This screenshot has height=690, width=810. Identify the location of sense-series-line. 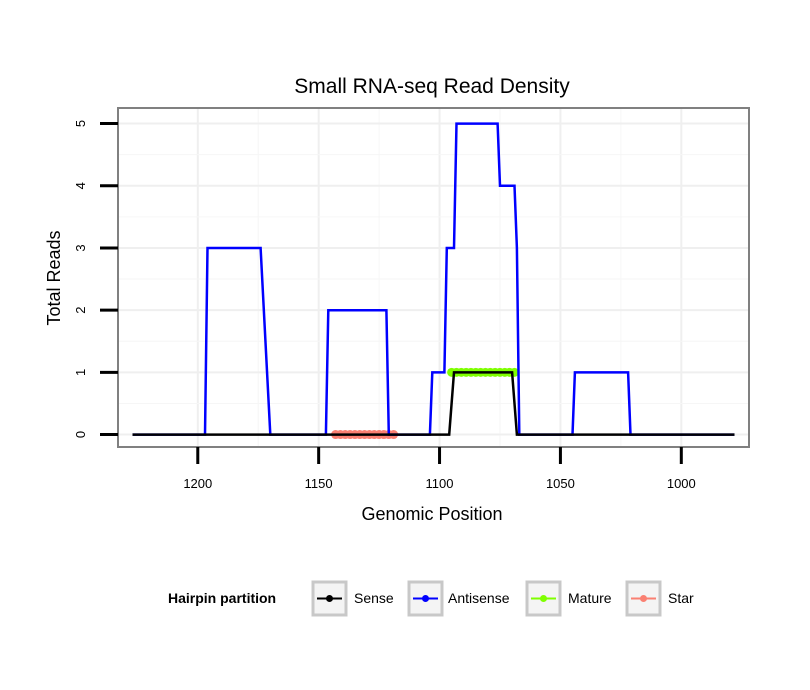
(433, 403).